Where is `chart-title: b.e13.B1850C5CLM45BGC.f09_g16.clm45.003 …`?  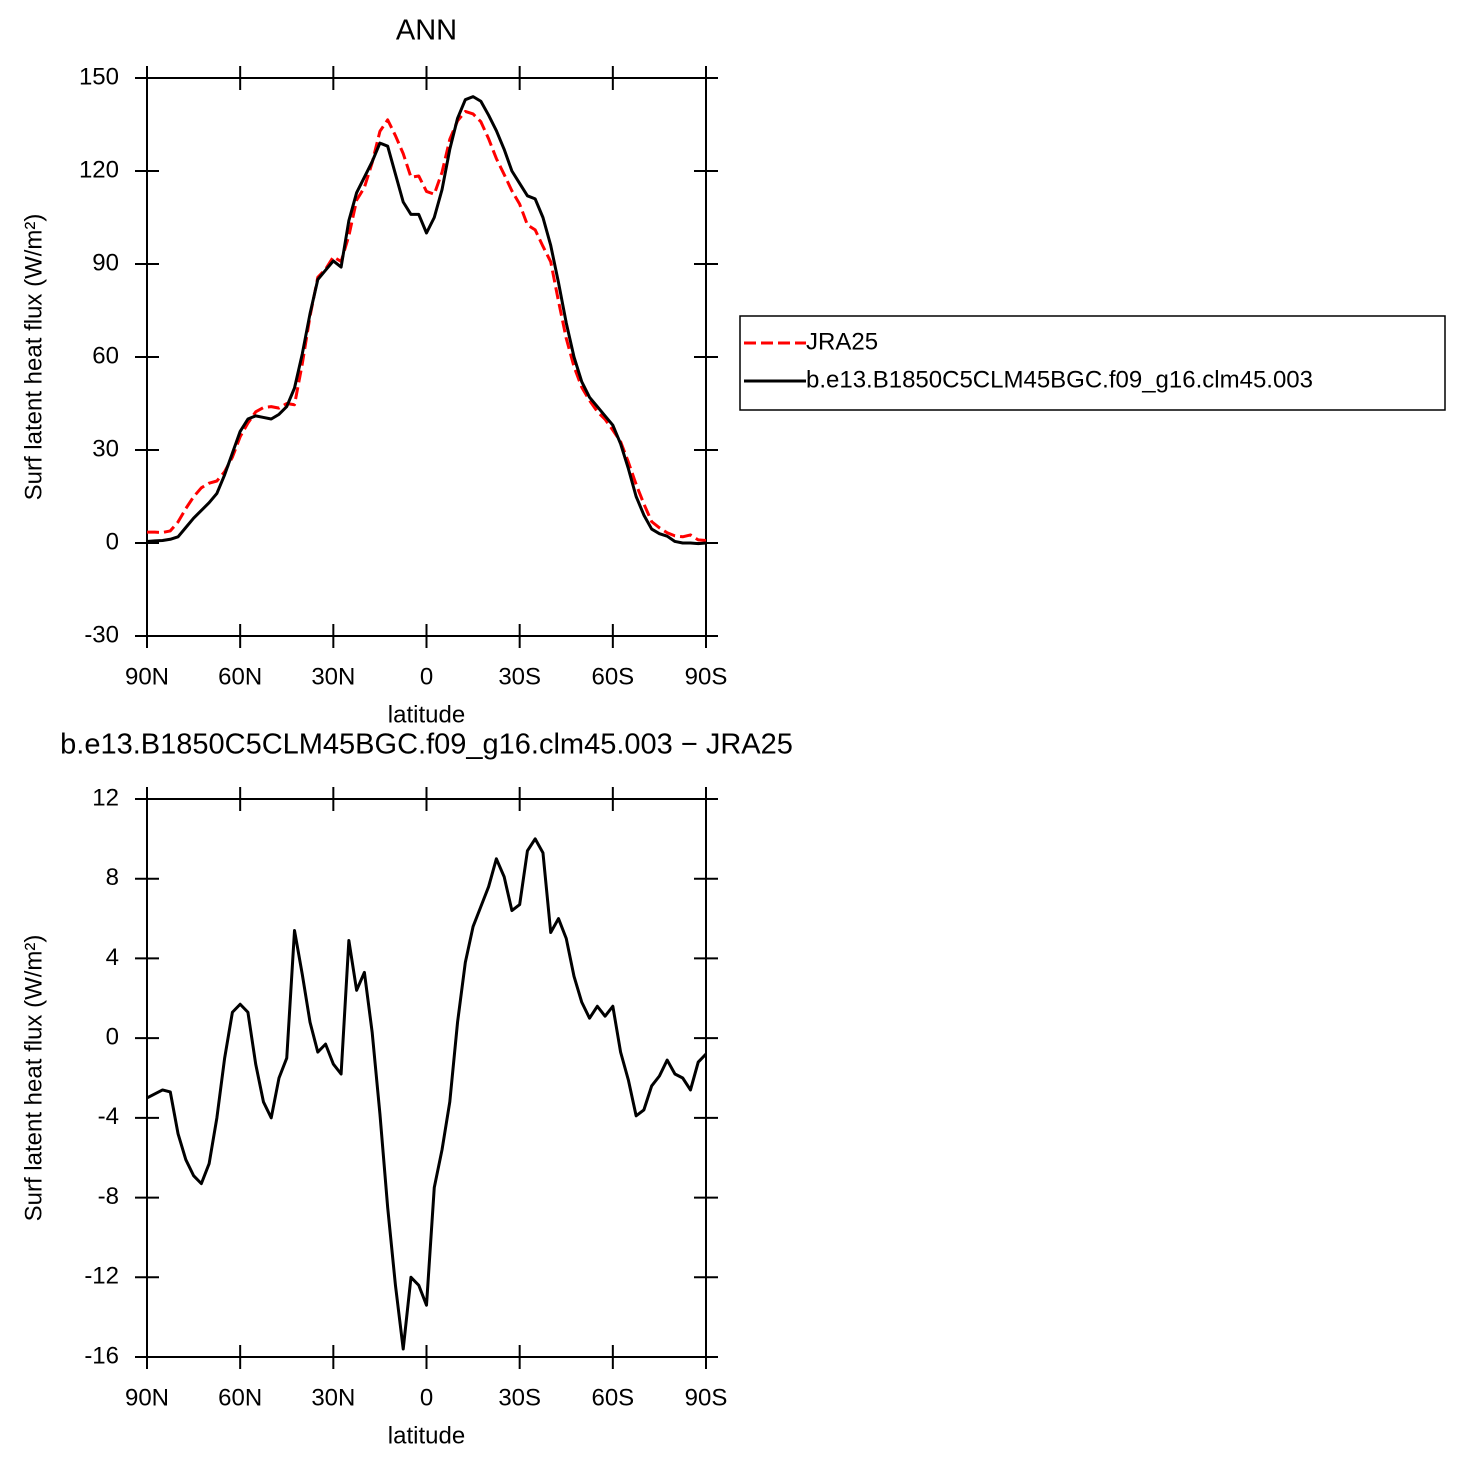
chart-title: b.e13.B1850C5CLM45BGC.f09_g16.clm45.003 … is located at coordinates (426, 745).